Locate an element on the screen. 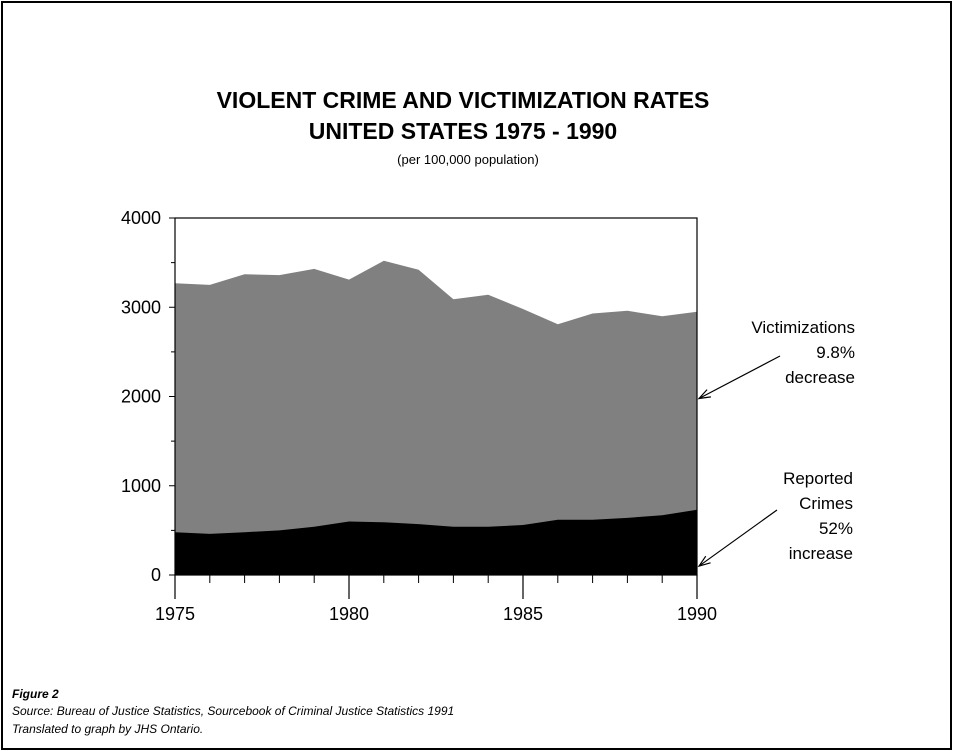 This screenshot has height=751, width=953. x-tick-label: 1975 is located at coordinates (175, 614).